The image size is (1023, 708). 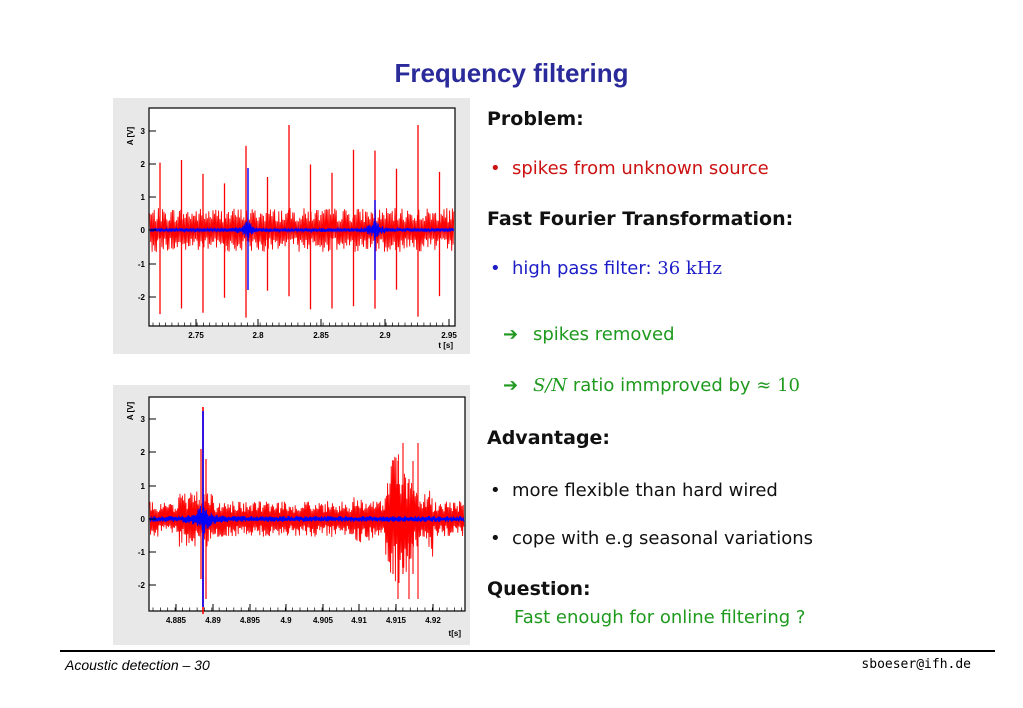 I want to click on plot-top-xlabel: t [s], so click(x=445, y=345).